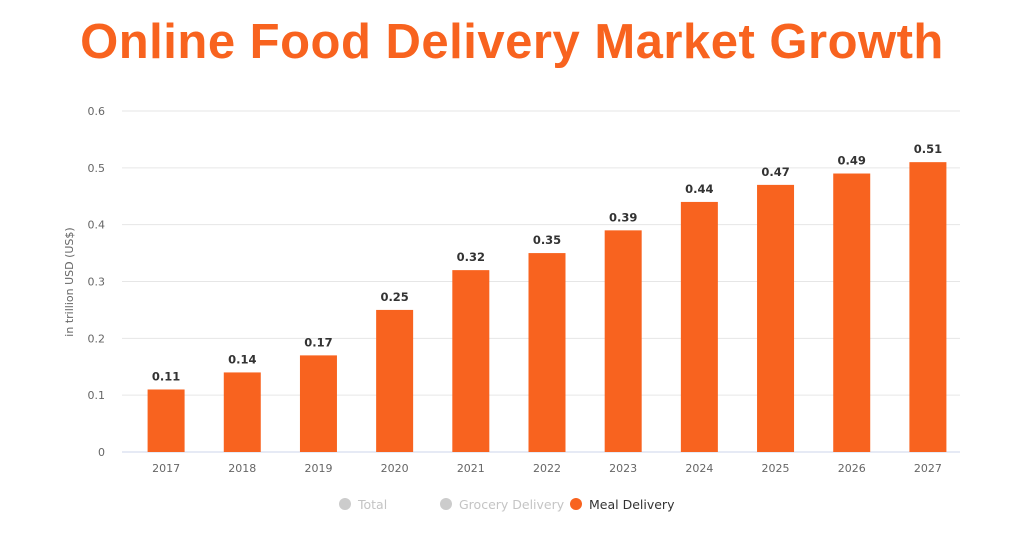 This screenshot has height=536, width=1024. What do you see at coordinates (852, 161) in the screenshot?
I see `data-label: 0.49` at bounding box center [852, 161].